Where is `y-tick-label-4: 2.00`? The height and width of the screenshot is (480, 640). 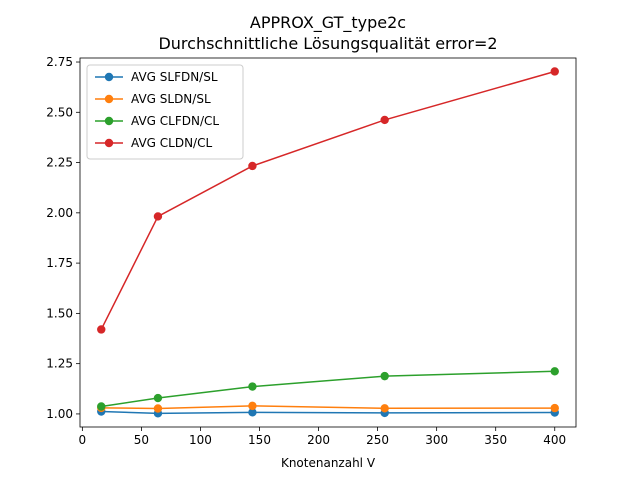
y-tick-label-4: 2.00 is located at coordinates (59, 213).